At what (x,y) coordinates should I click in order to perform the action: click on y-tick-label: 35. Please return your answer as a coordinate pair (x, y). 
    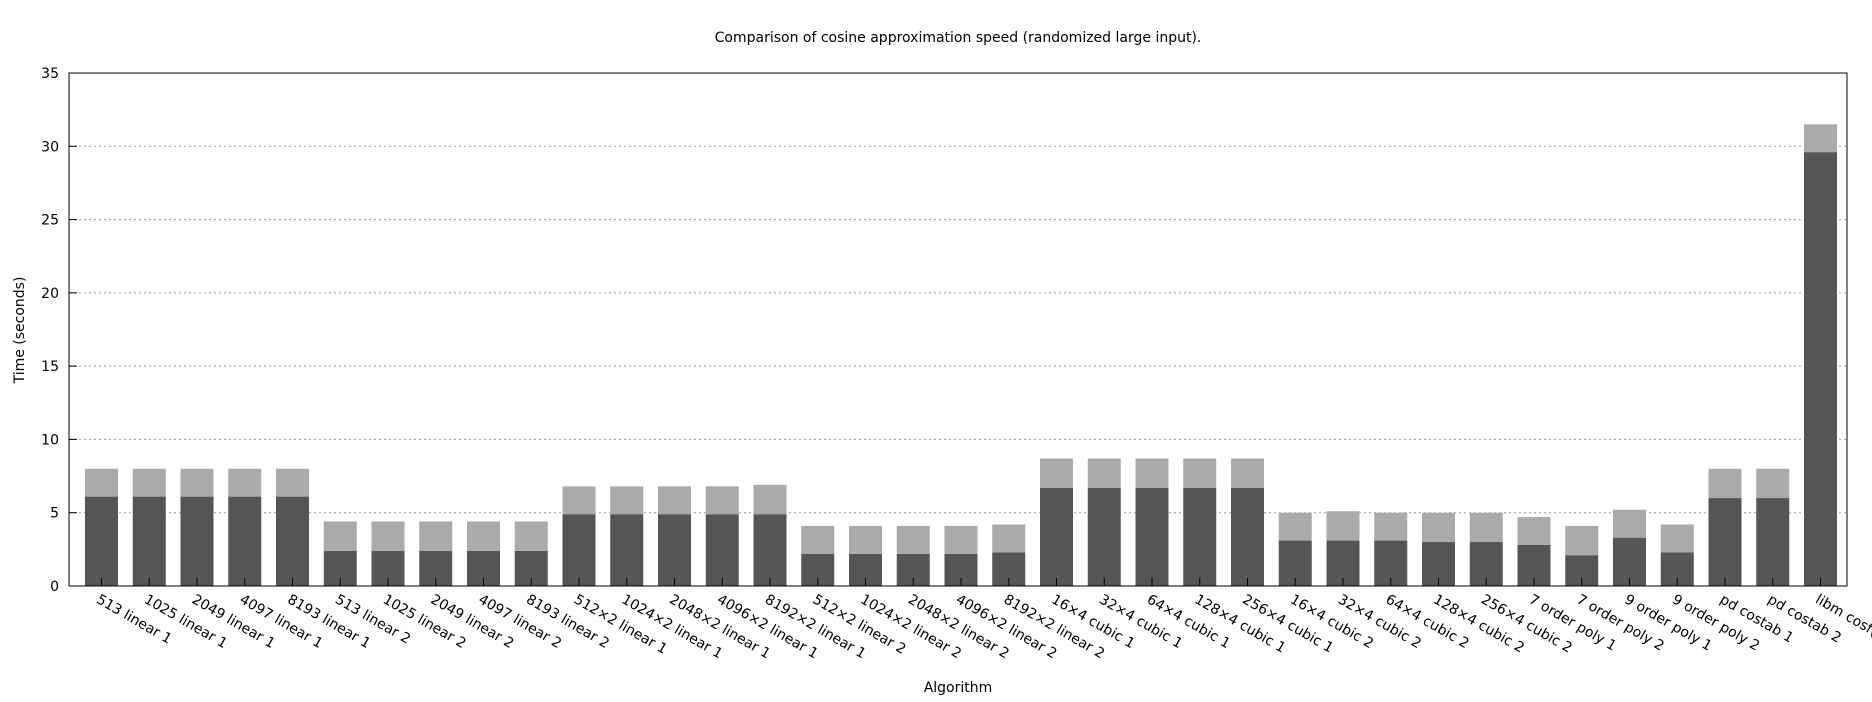
    Looking at the image, I should click on (50, 74).